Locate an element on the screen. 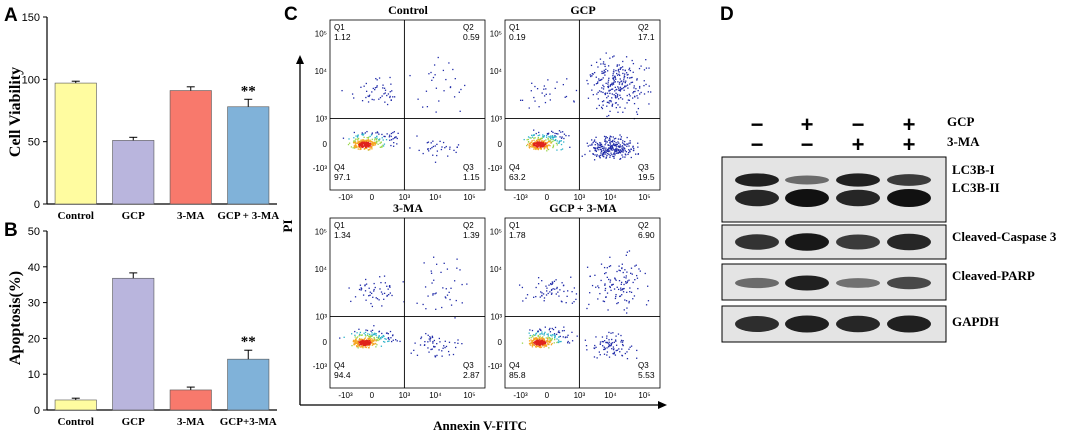  plot-title: 3-MA is located at coordinates (408, 208).